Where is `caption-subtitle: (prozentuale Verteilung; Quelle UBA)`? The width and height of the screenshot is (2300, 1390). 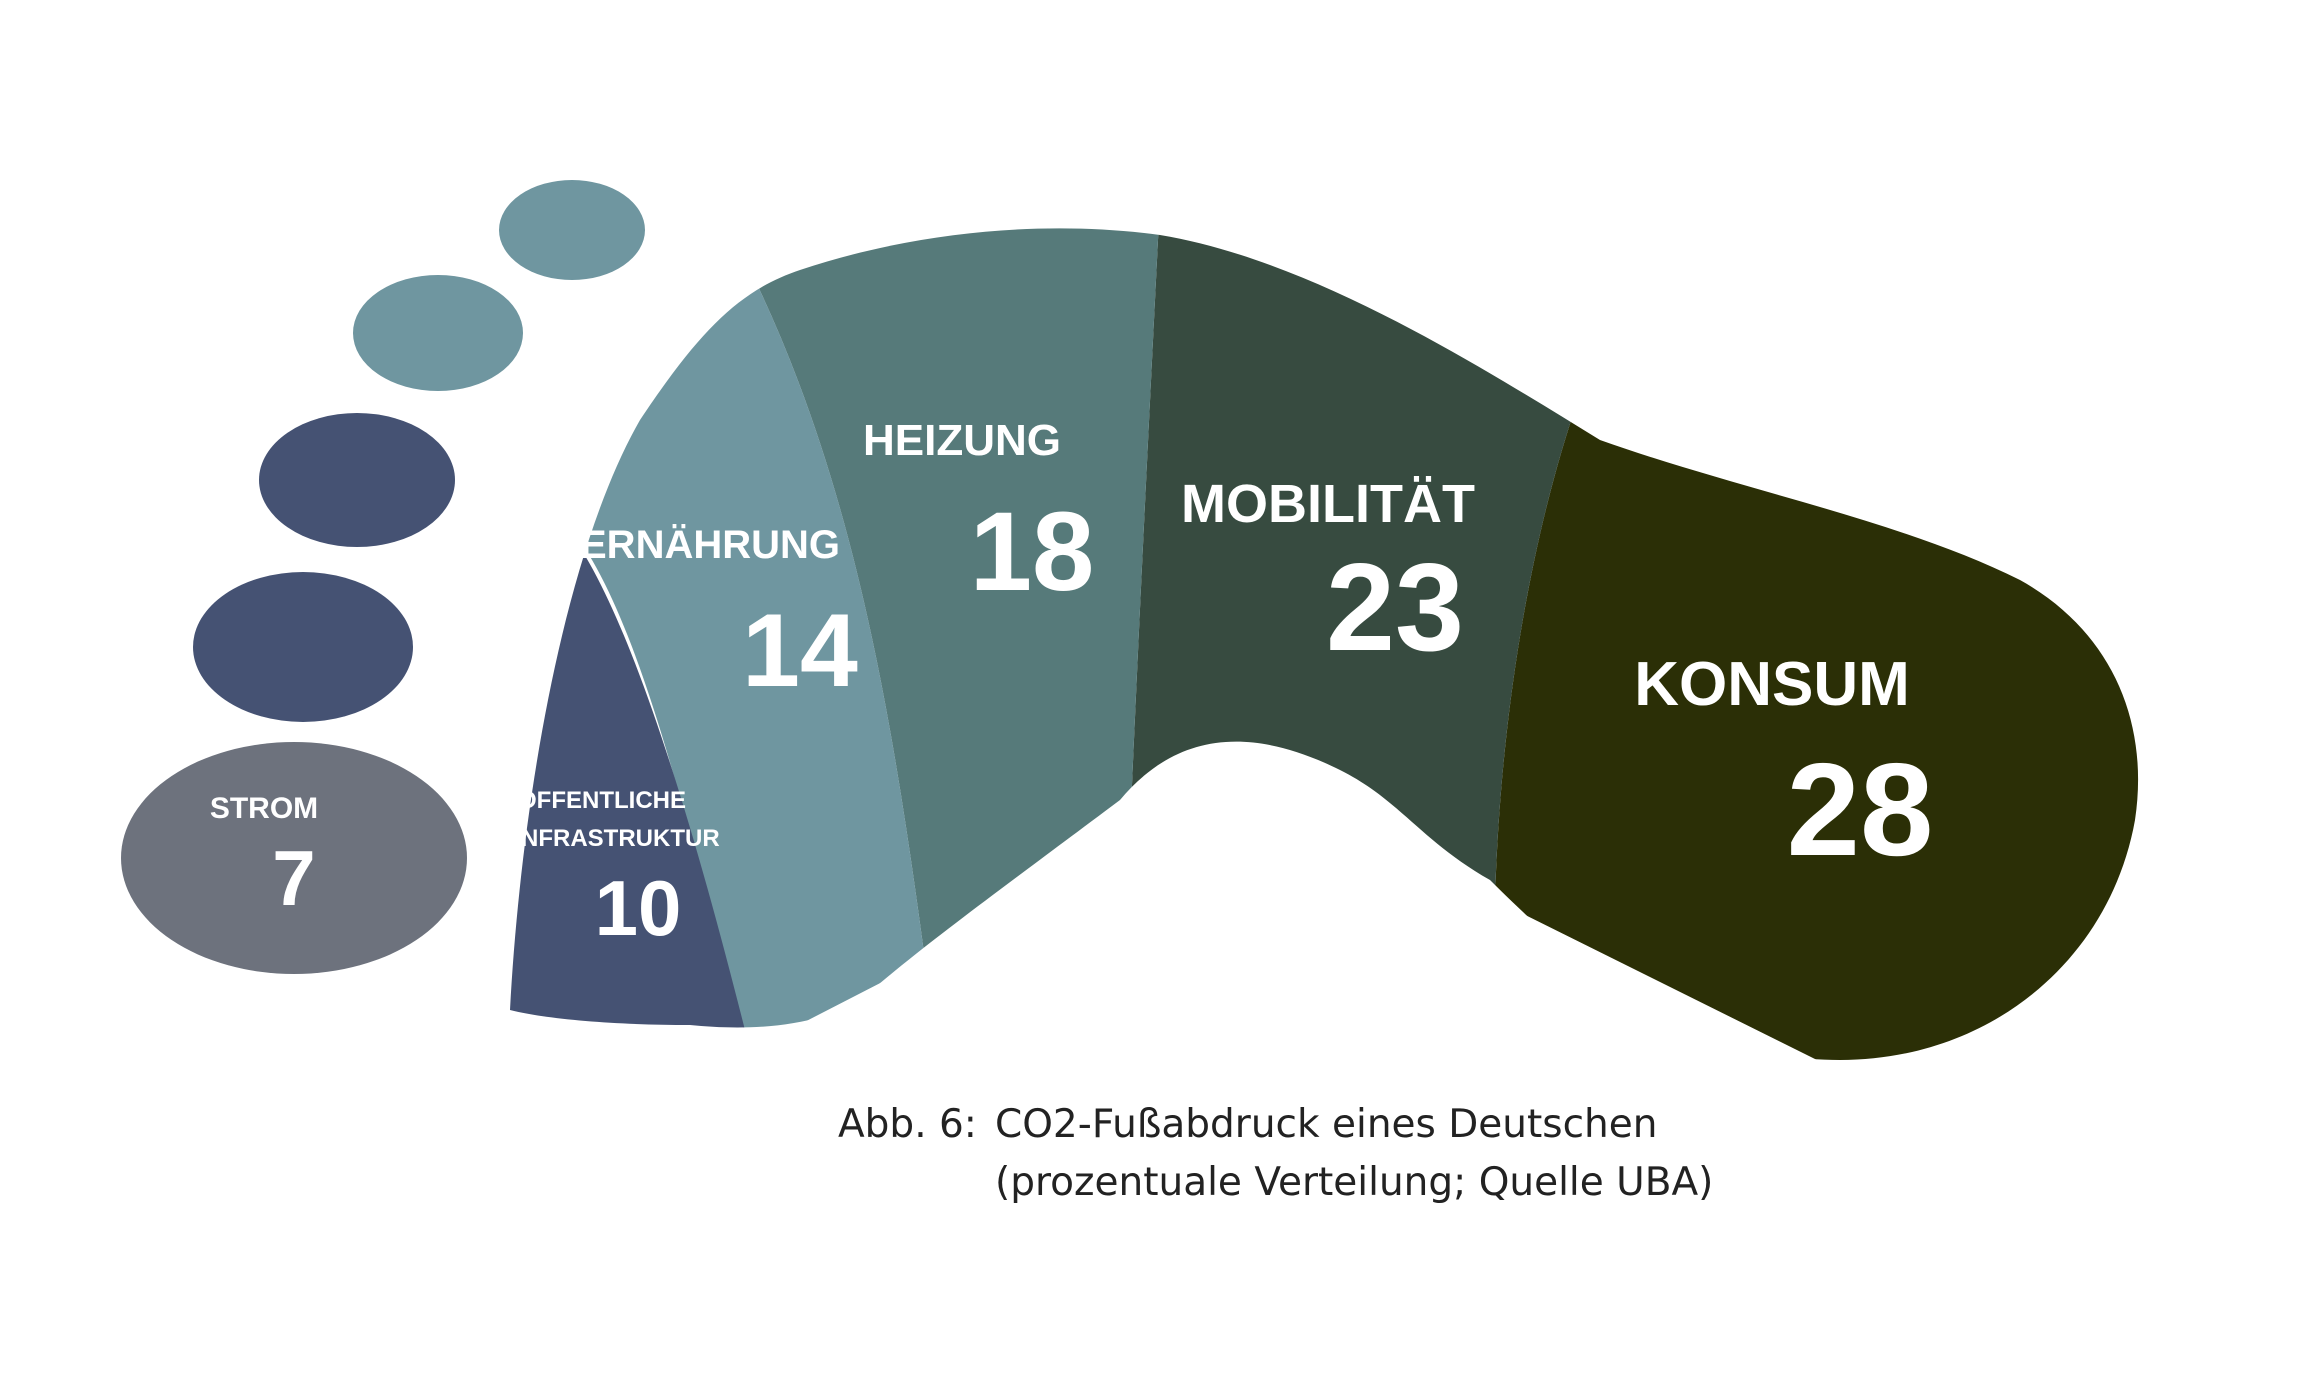
caption-subtitle: (prozentuale Verteilung; Quelle UBA) is located at coordinates (1354, 1182).